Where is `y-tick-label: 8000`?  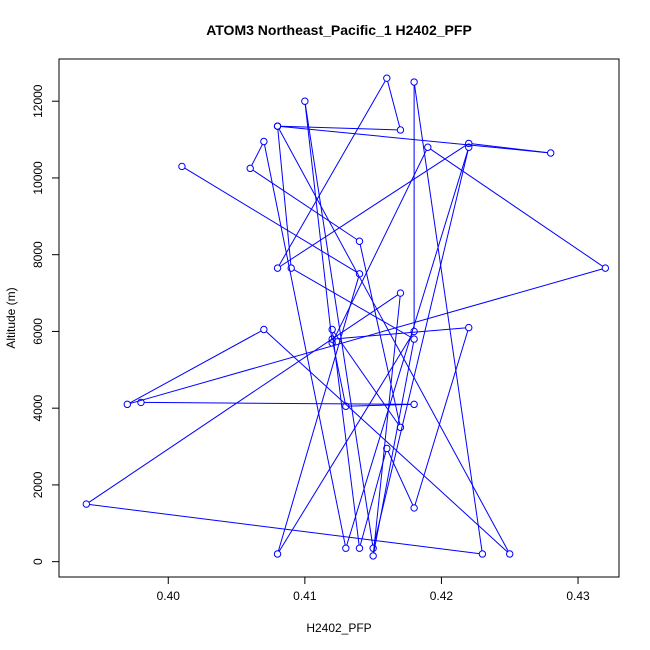 y-tick-label: 8000 is located at coordinates (38, 254).